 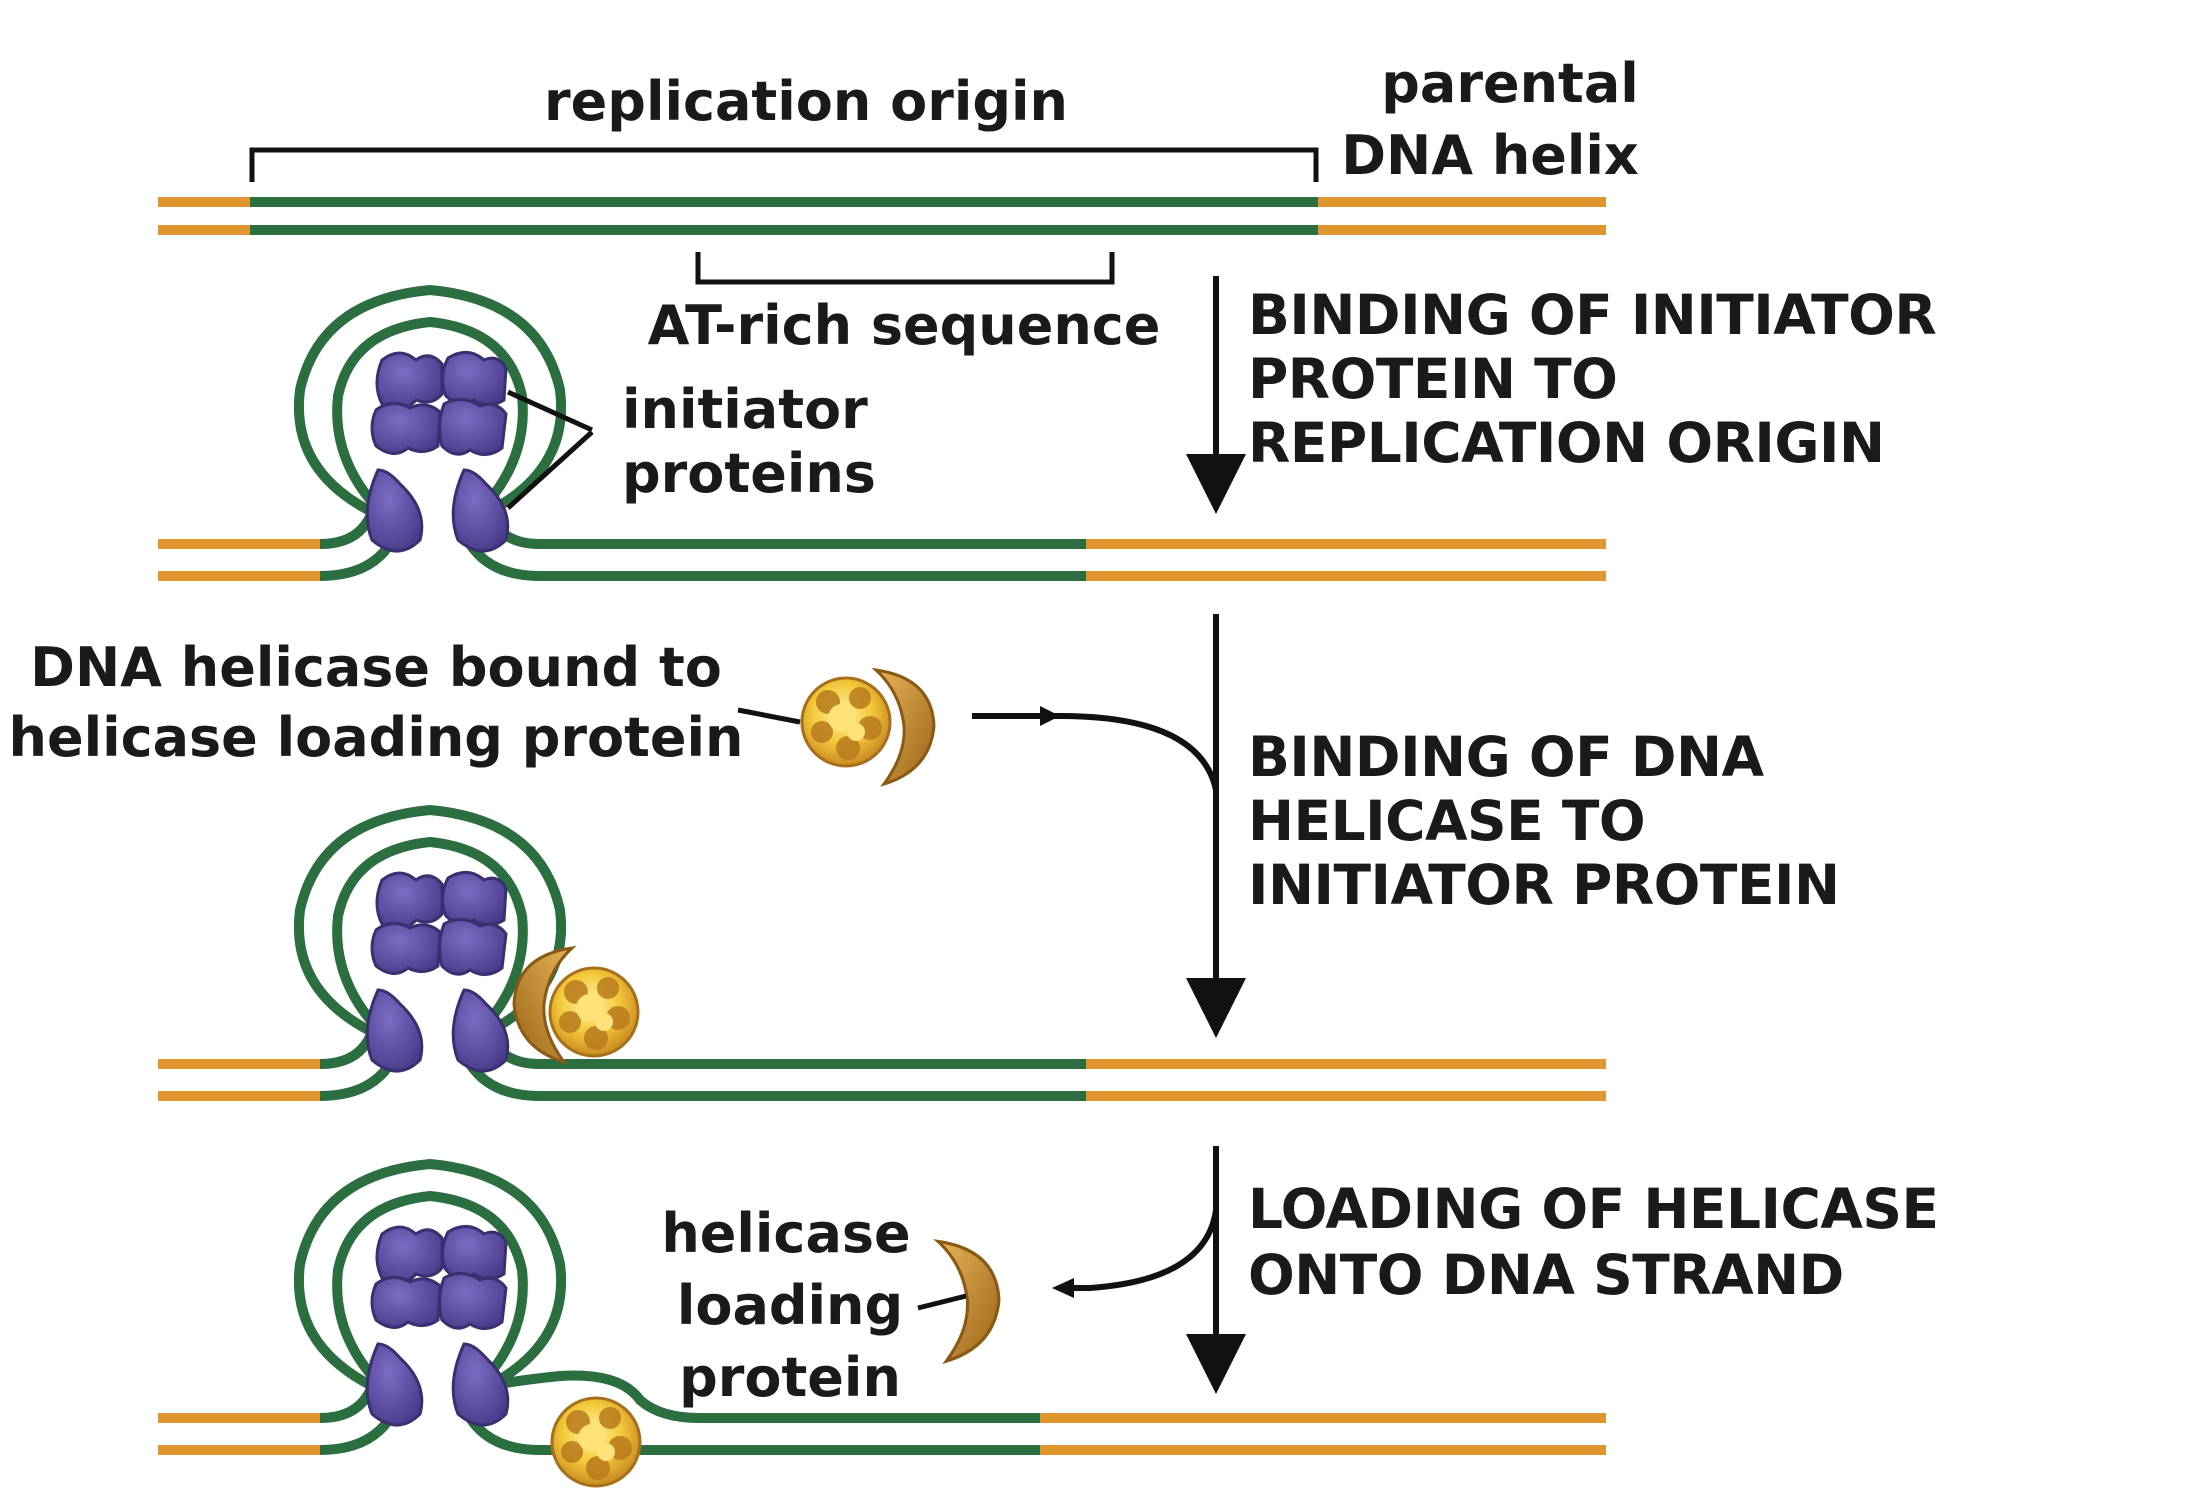 What do you see at coordinates (942, 1302) in the screenshot?
I see `loader-pointer` at bounding box center [942, 1302].